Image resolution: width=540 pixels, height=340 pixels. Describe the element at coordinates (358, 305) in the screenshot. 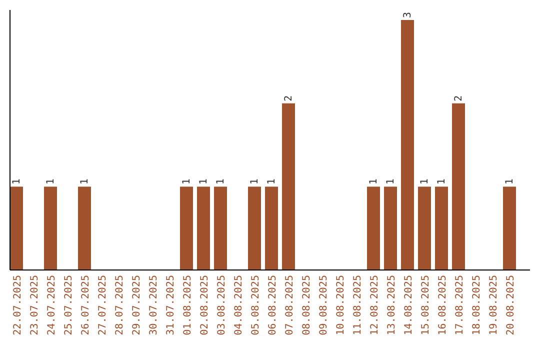

I see `x-tick-label: 11.08.2025` at that location.